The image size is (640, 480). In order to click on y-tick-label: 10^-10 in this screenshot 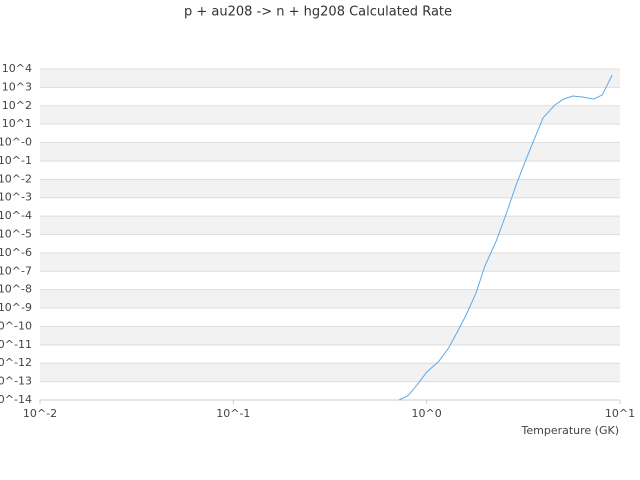, I will do `click(16, 325)`.